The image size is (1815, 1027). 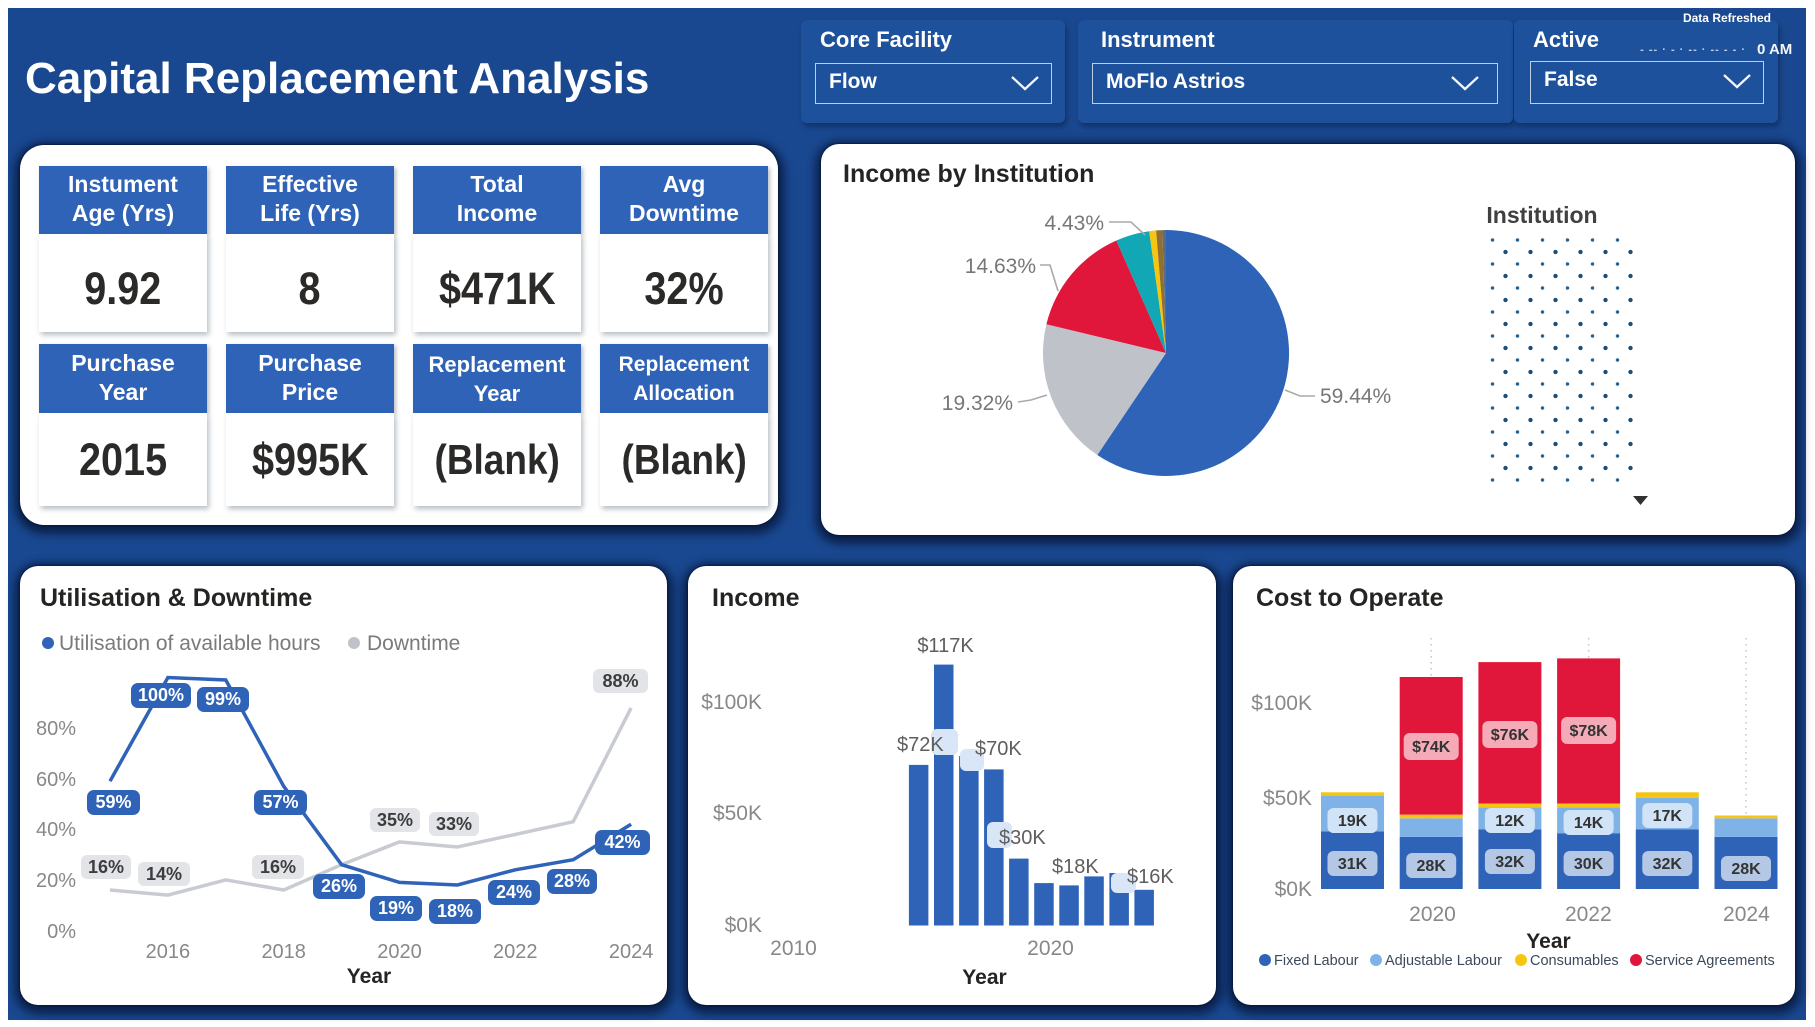 I want to click on svg-text: 40%, so click(x=56, y=830).